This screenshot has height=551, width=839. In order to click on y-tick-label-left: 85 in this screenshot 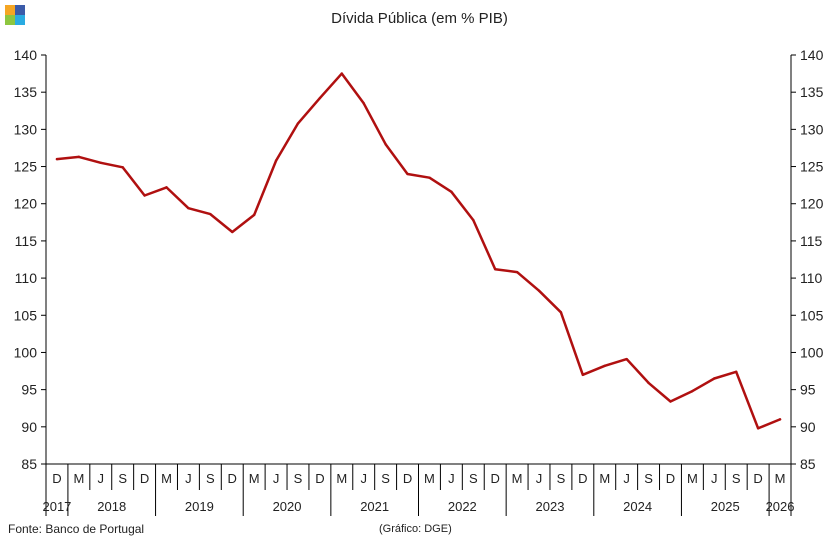, I will do `click(29, 464)`.